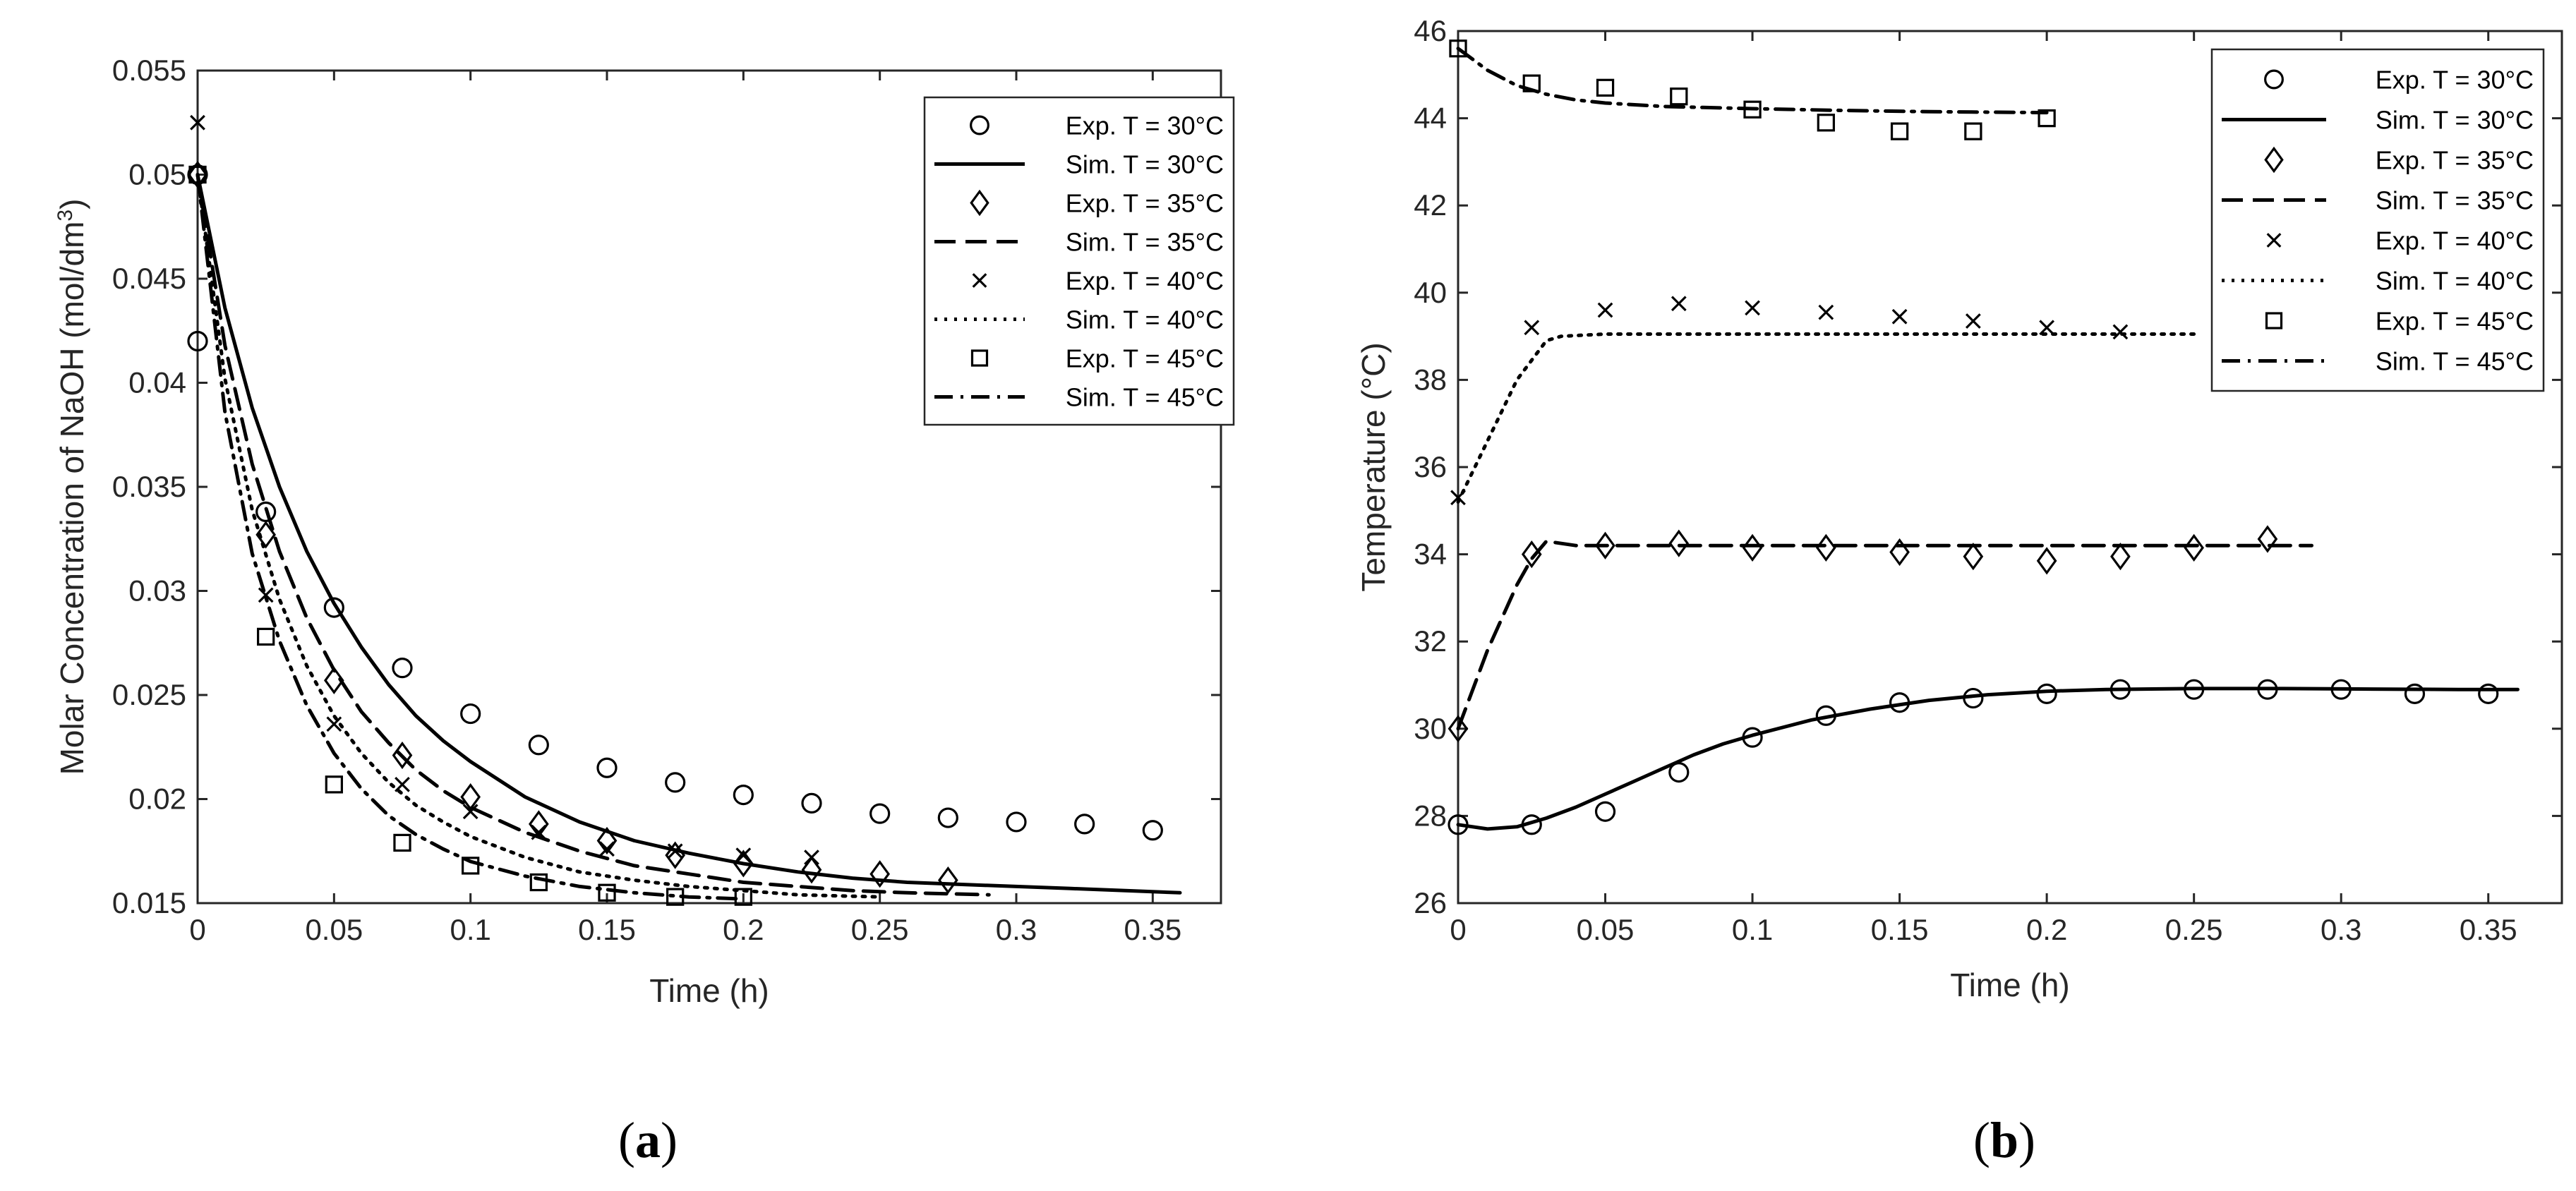 The height and width of the screenshot is (1191, 2576). I want to click on y-tick-label-b: 36, so click(1430, 467).